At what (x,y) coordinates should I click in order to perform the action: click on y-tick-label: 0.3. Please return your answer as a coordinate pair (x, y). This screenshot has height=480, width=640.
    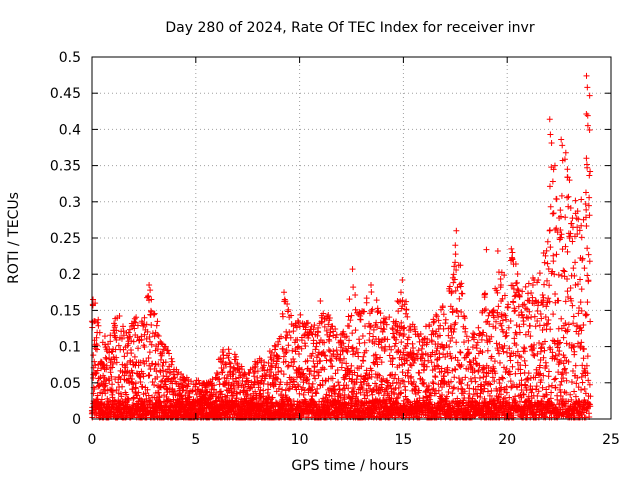
    Looking at the image, I should click on (70, 203).